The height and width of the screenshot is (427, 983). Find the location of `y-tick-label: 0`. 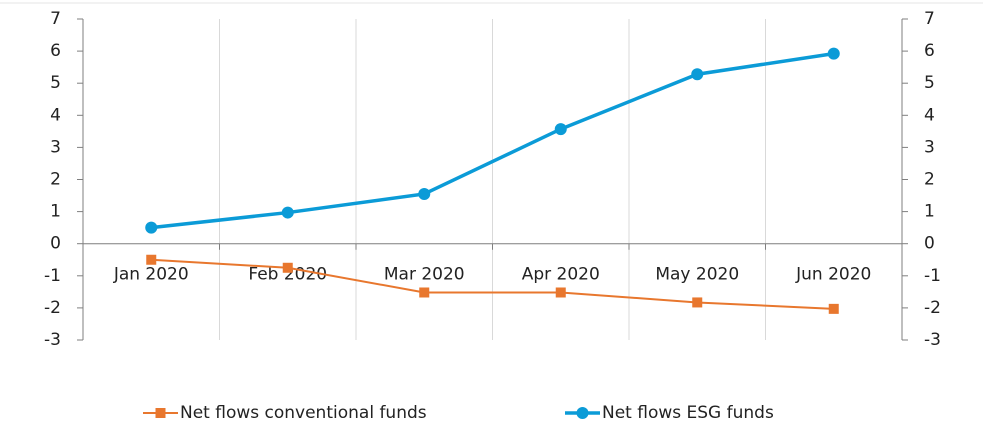

y-tick-label: 0 is located at coordinates (55, 244).